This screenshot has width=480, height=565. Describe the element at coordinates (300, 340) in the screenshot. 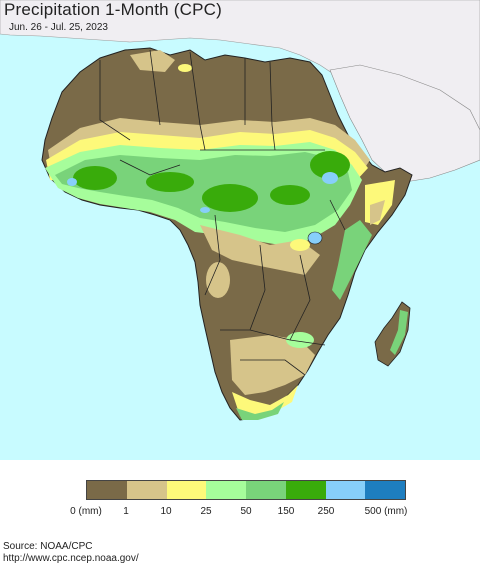

I see `mozambique-green` at that location.